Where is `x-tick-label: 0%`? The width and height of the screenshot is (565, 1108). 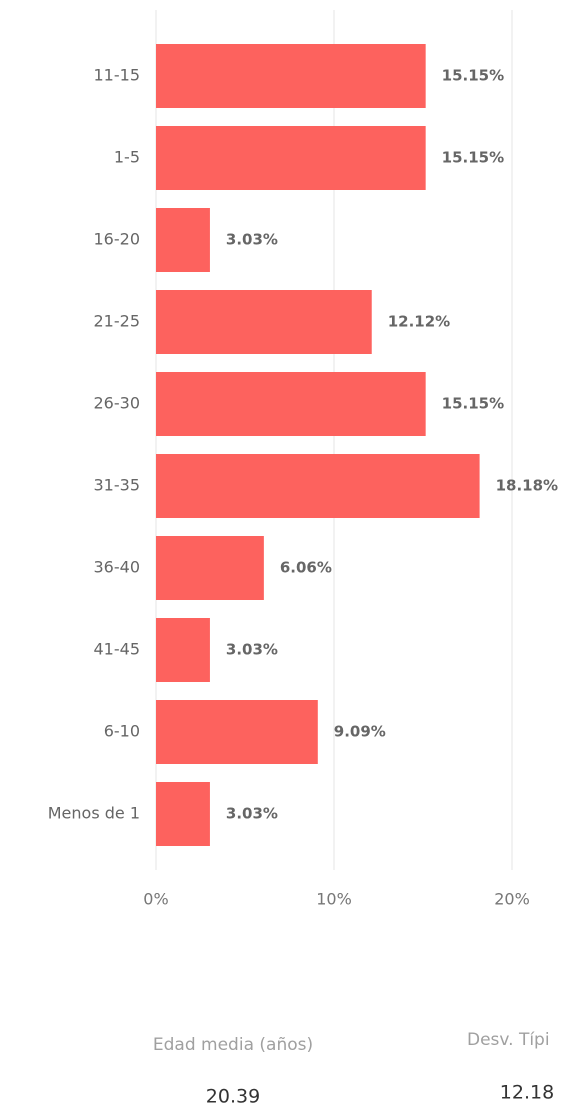 x-tick-label: 0% is located at coordinates (155, 899).